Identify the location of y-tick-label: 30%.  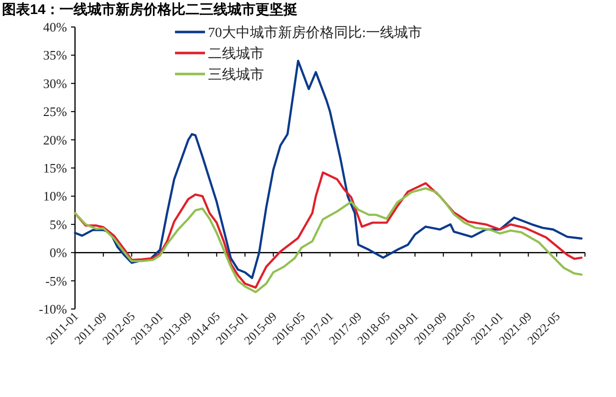
(55, 83).